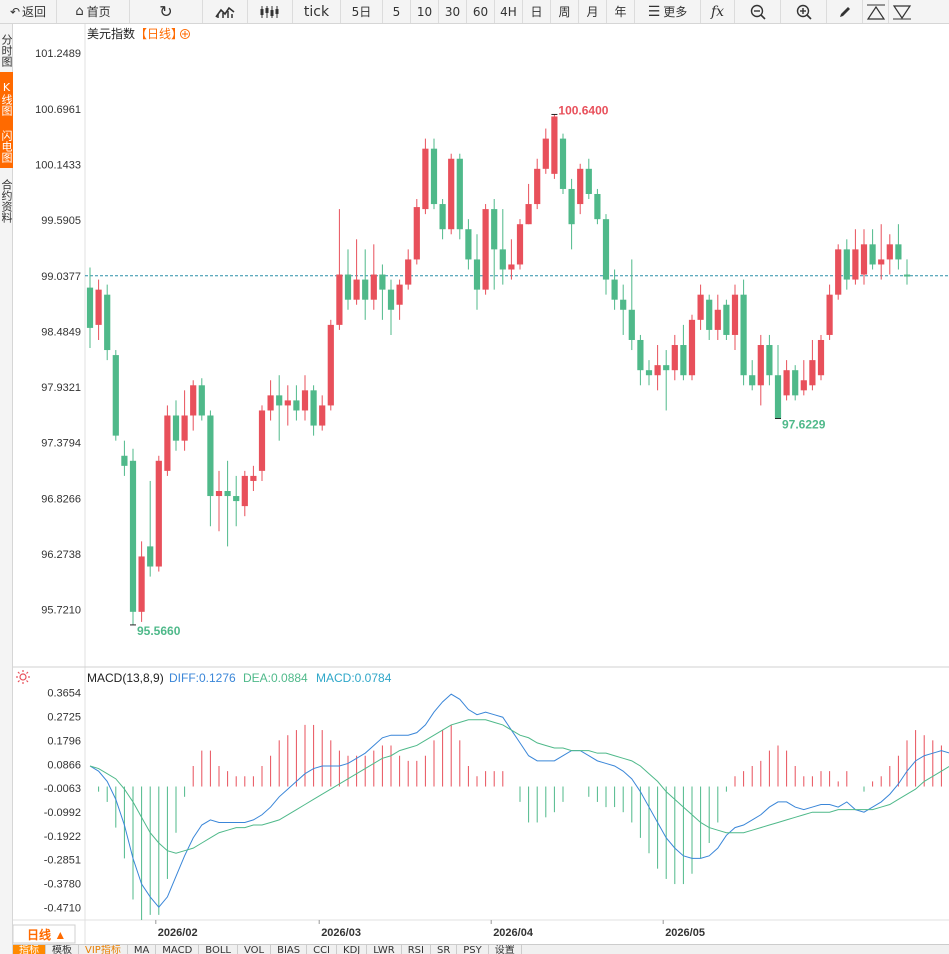 The image size is (949, 954). Describe the element at coordinates (621, 11) in the screenshot. I see `period-year-button: 年` at that location.